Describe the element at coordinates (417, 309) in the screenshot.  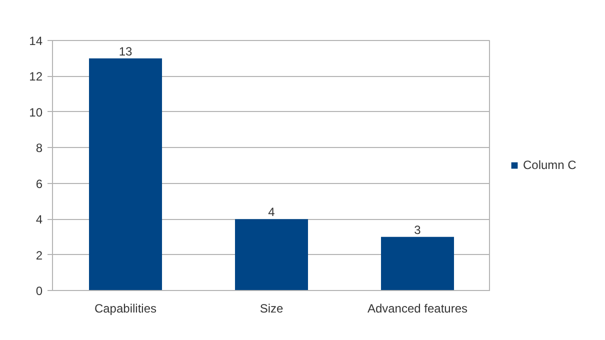
I see `x-tick-label: Advanced features` at that location.